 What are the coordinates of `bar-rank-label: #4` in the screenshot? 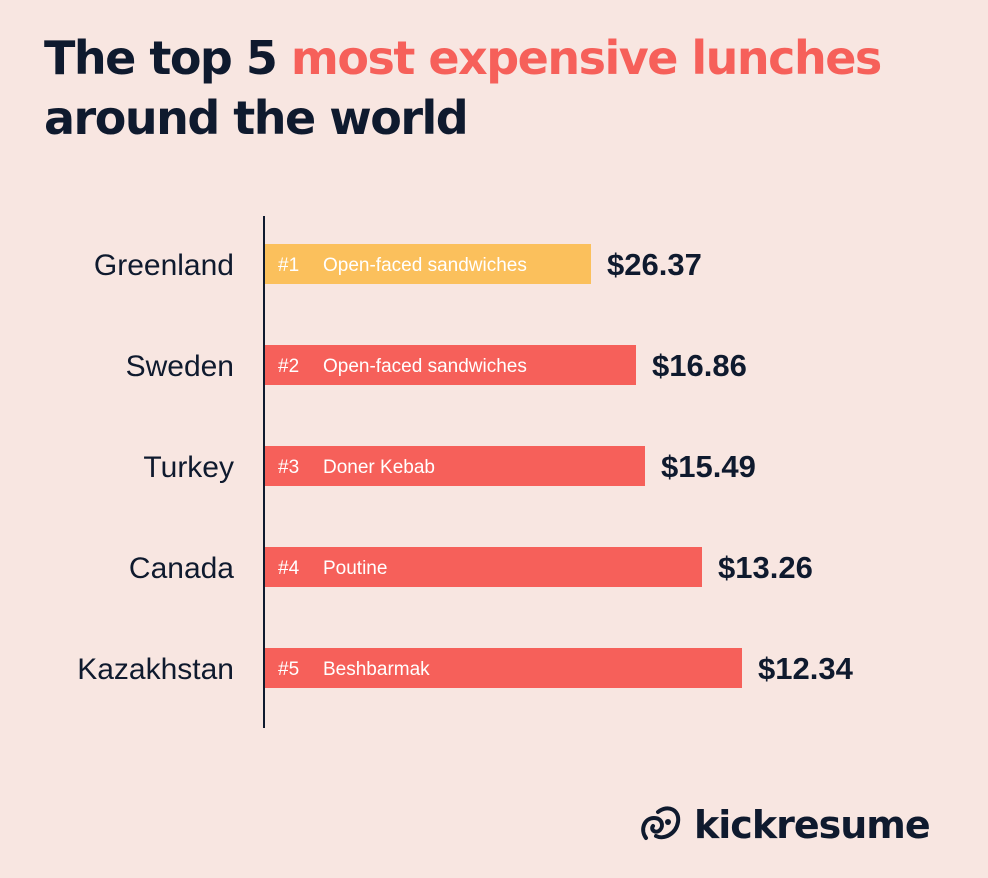 It's located at (289, 568).